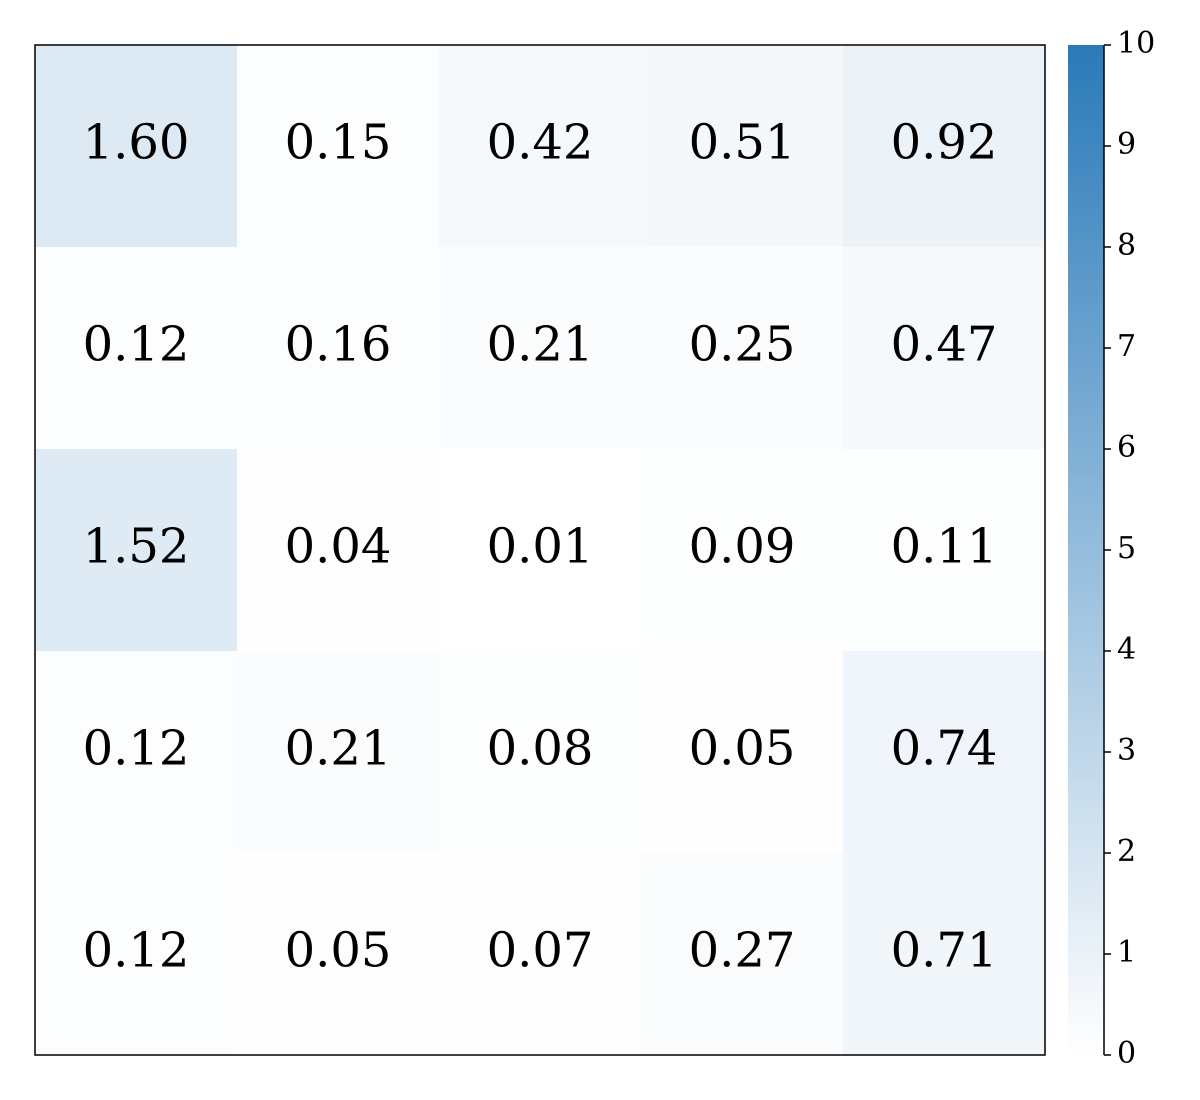  Describe the element at coordinates (540, 143) in the screenshot. I see `cell-label: 0.42` at that location.